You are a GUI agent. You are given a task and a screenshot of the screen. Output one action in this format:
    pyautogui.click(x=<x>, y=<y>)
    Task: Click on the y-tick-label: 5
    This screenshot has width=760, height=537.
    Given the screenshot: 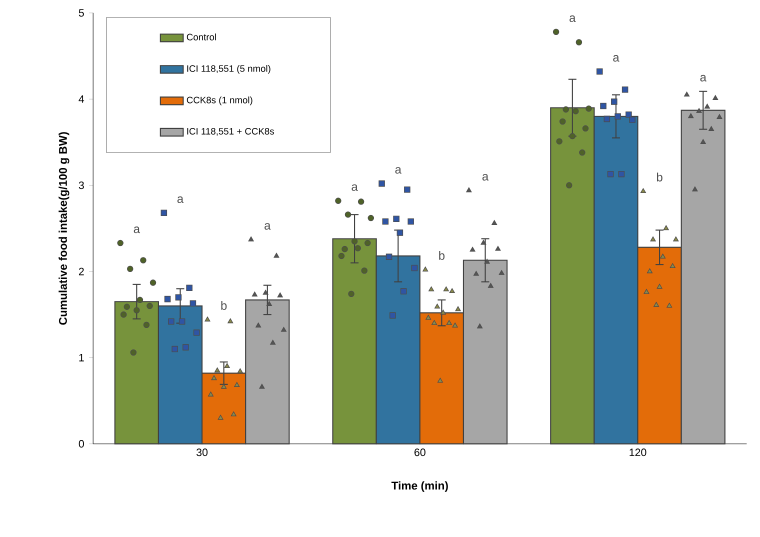 What is the action you would take?
    pyautogui.click(x=81, y=13)
    